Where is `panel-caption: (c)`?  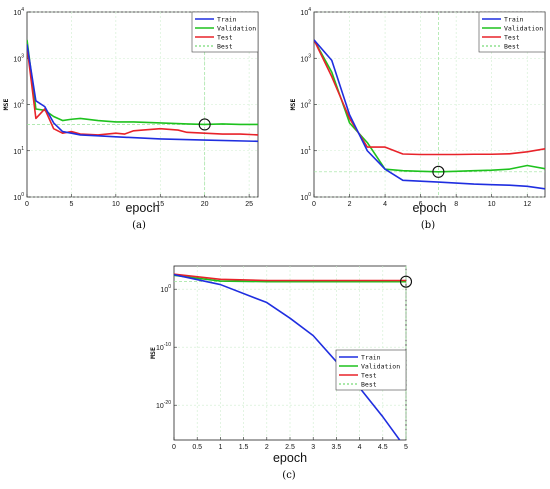
panel-caption: (c) is located at coordinates (289, 475).